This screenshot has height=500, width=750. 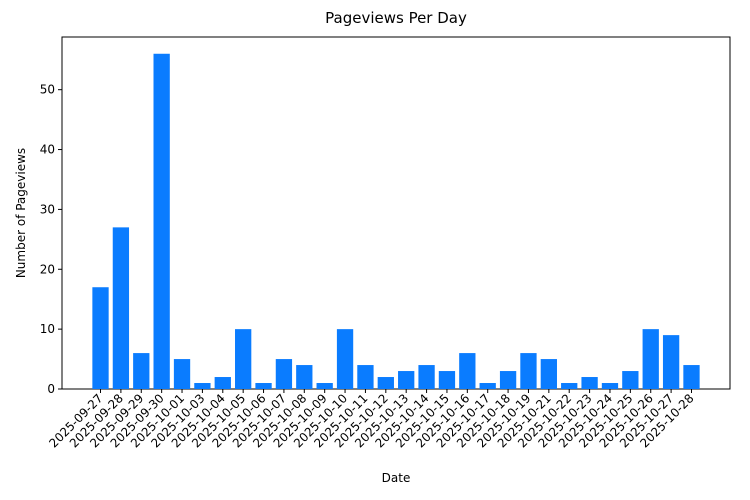 I want to click on y-tick-label: 30, so click(x=47, y=209).